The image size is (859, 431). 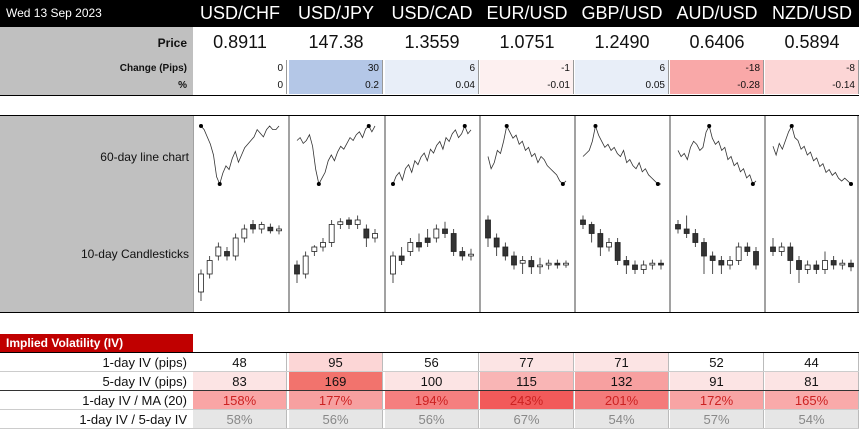 I want to click on pct-value: 0, so click(x=240, y=85).